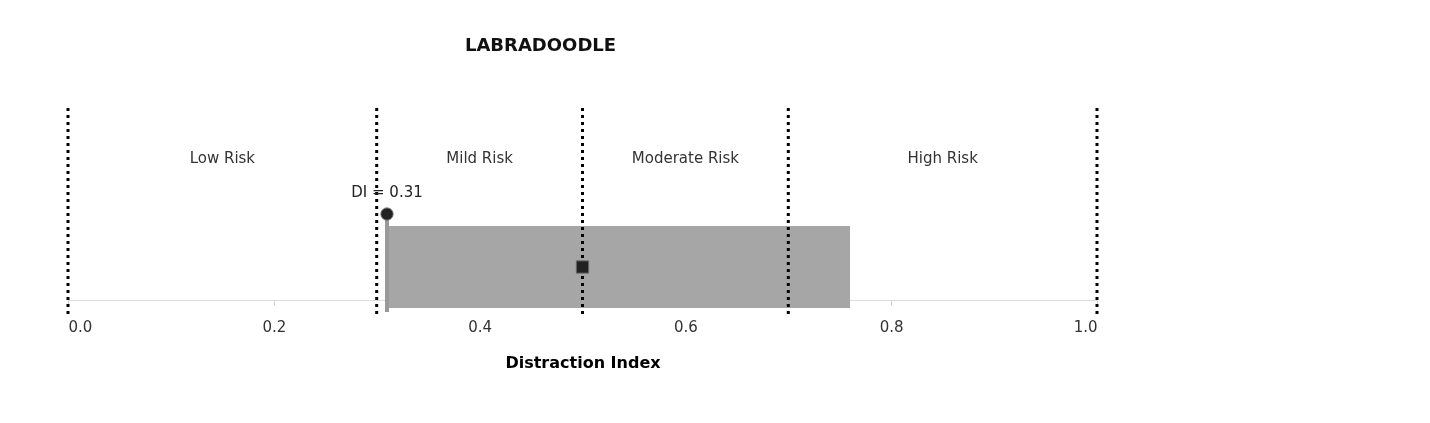 This screenshot has height=423, width=1430. What do you see at coordinates (222, 158) in the screenshot?
I see `annotation: Low Risk` at bounding box center [222, 158].